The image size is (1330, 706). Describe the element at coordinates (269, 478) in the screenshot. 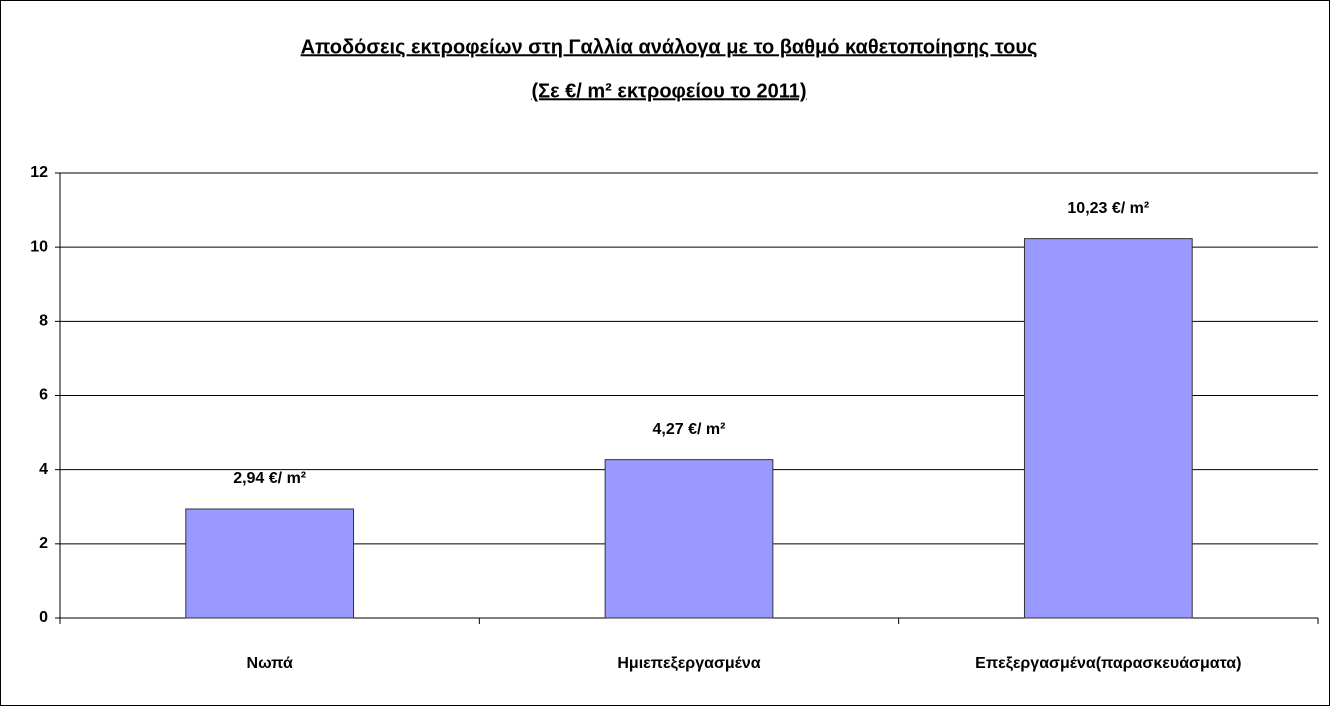

I see `data-label: 2,94 €/ m²` at that location.